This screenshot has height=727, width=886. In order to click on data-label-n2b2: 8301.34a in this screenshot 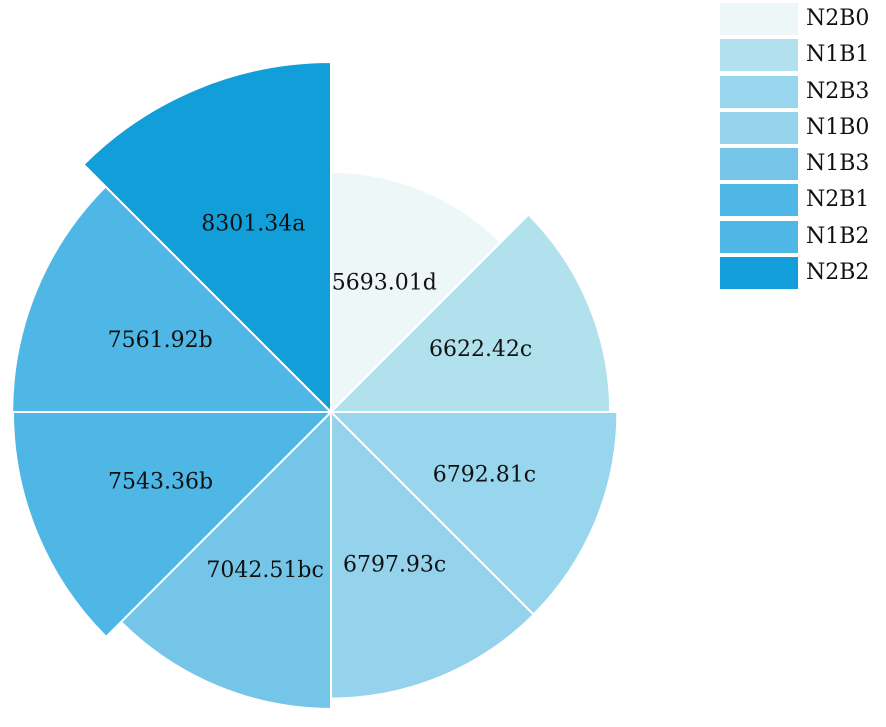, I will do `click(253, 223)`.